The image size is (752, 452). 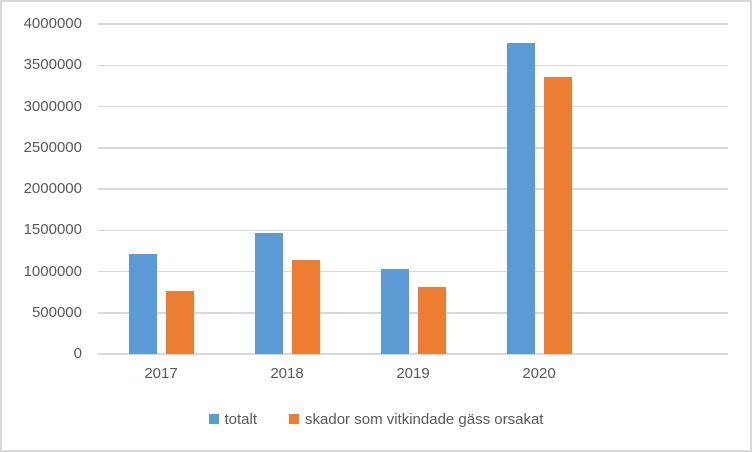 What do you see at coordinates (52, 230) in the screenshot?
I see `y-axis-tick-label: 1500000` at bounding box center [52, 230].